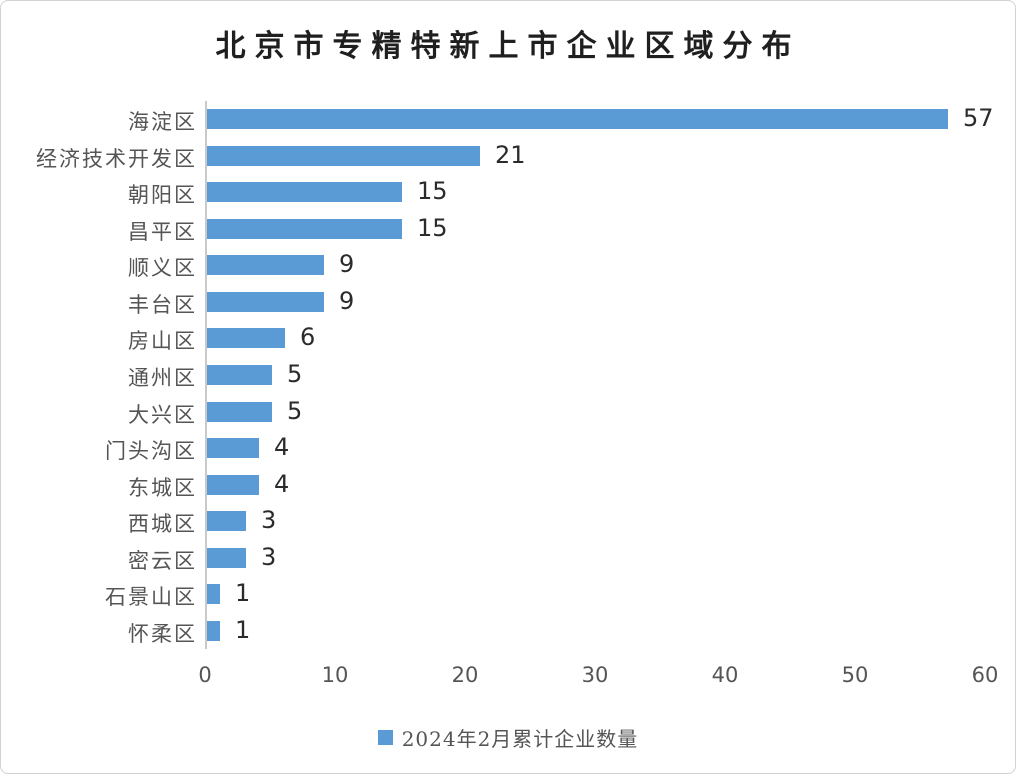 The height and width of the screenshot is (774, 1016). I want to click on category-label: 房山区, so click(162, 341).